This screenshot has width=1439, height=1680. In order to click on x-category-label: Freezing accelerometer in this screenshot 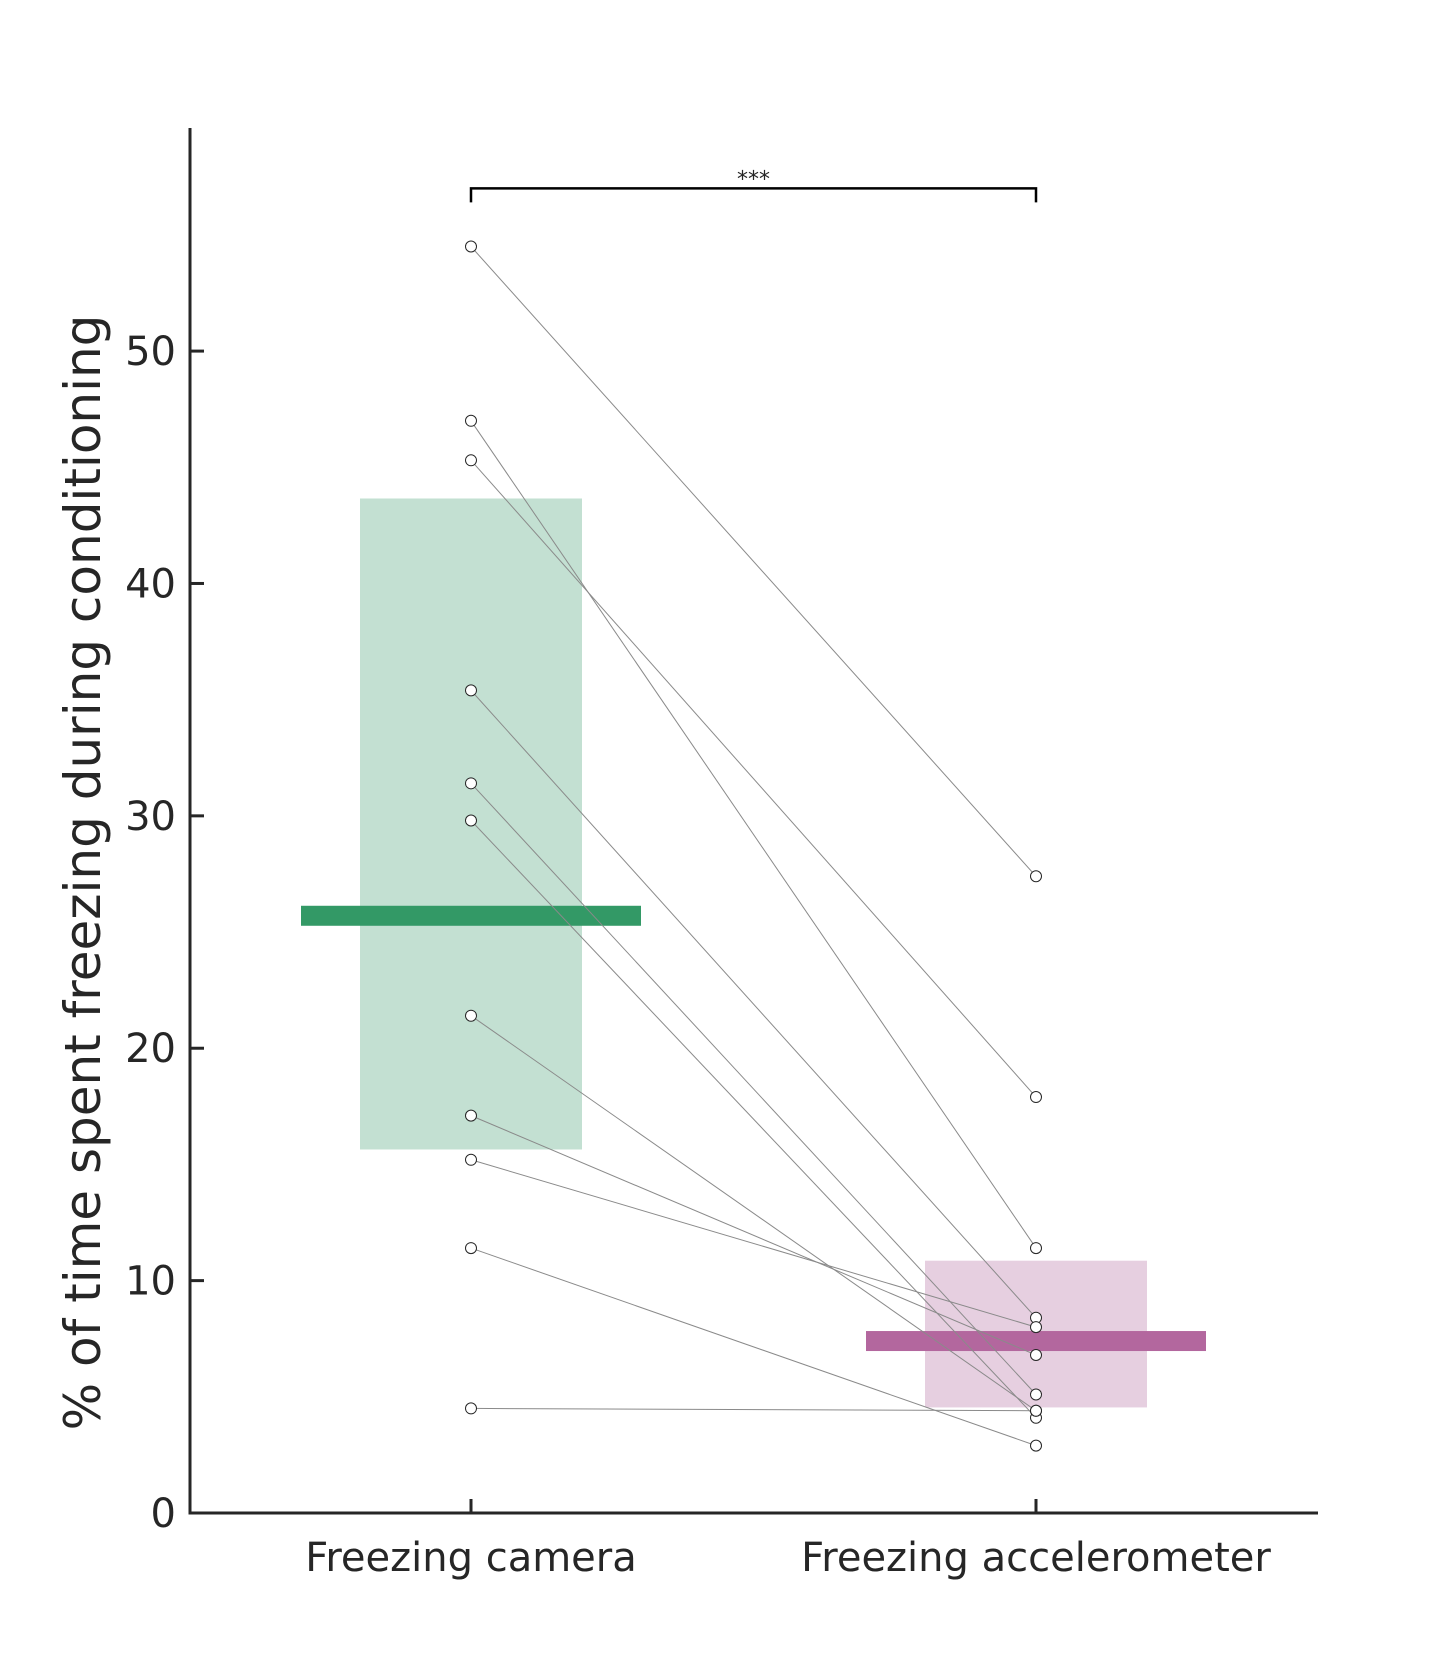, I will do `click(1036, 1558)`.